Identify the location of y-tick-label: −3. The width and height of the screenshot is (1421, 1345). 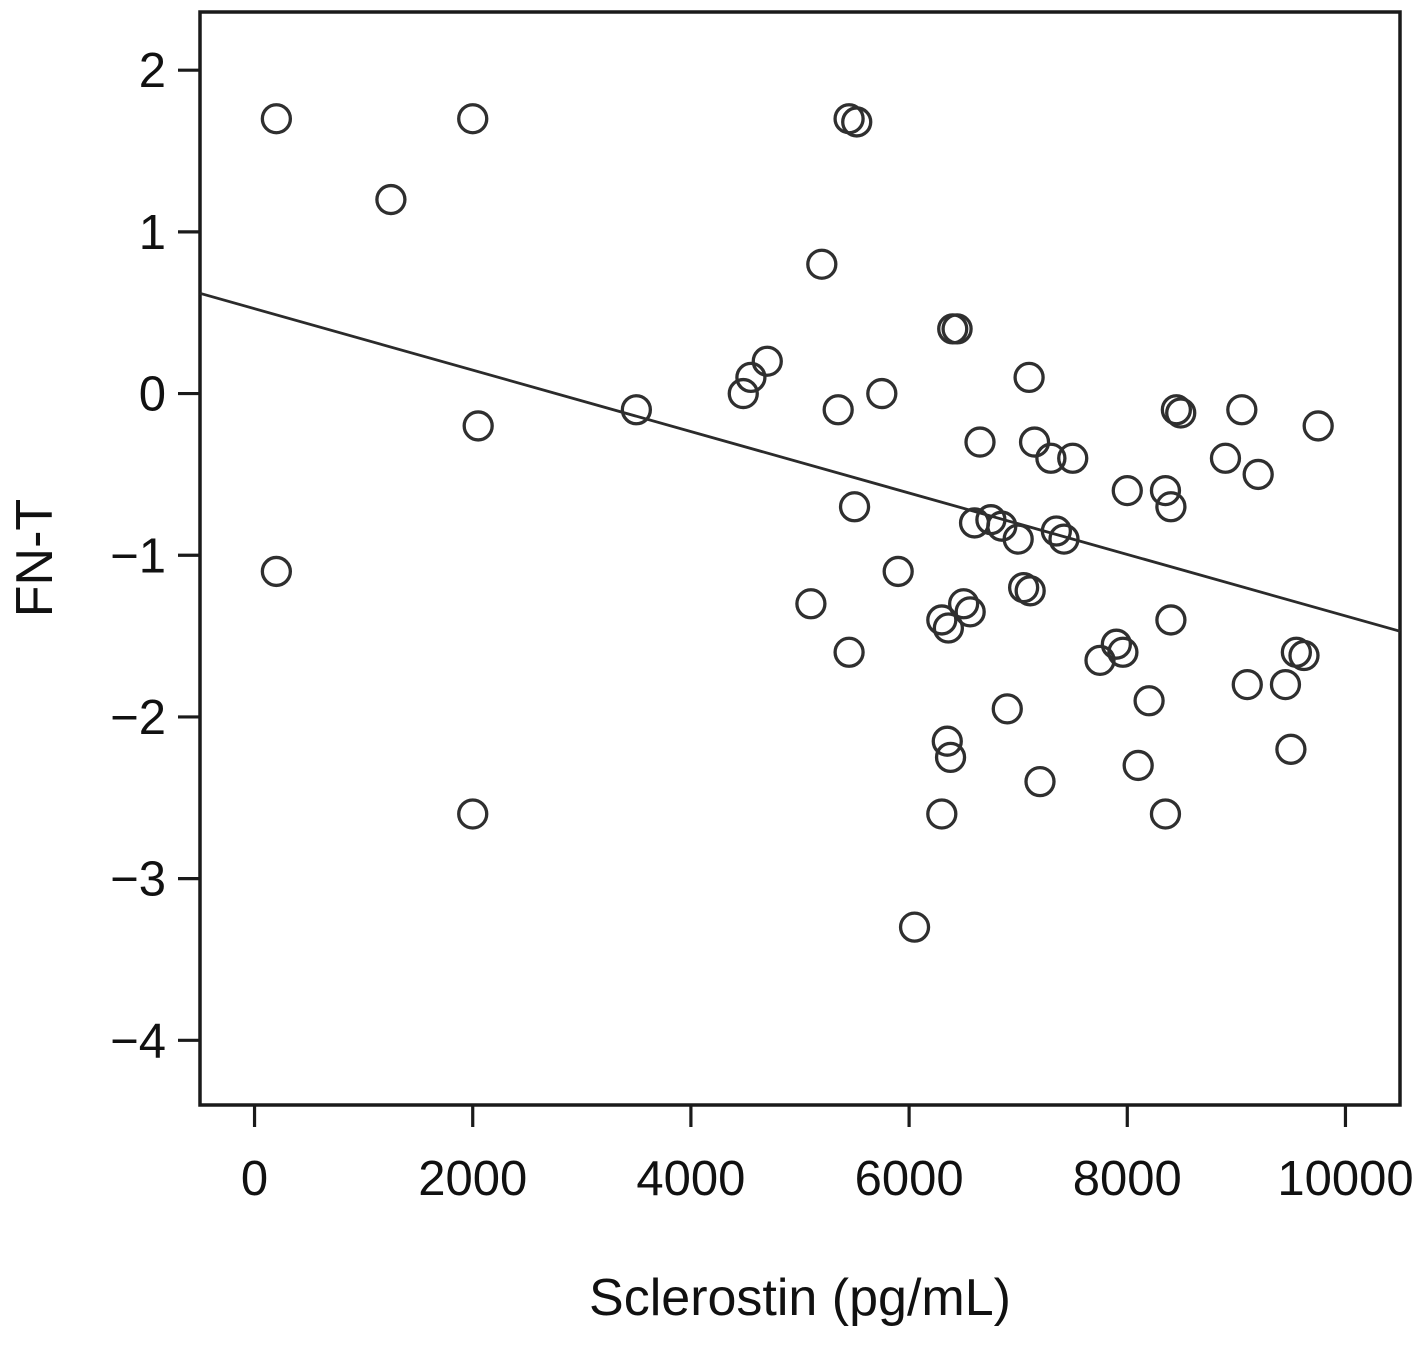
(138, 880).